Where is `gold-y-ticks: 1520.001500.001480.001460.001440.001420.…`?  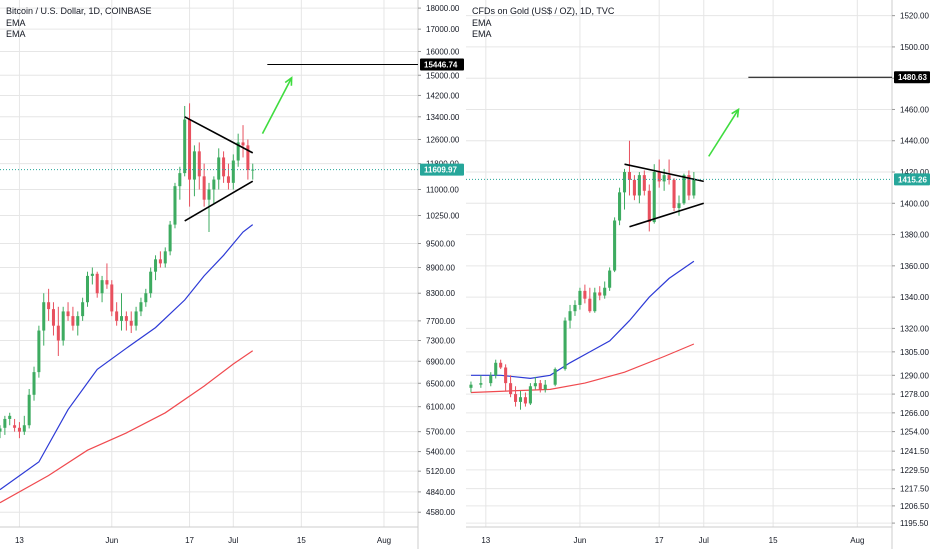
gold-y-ticks: 1520.001500.001480.001460.001440.001420.… is located at coordinates (910, 270).